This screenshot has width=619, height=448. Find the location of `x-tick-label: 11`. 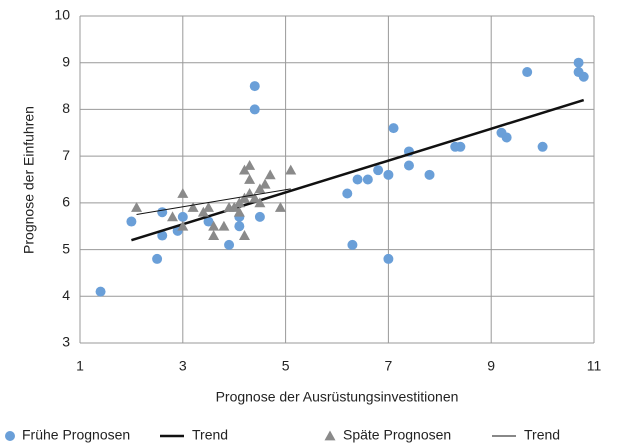

x-tick-label: 11 is located at coordinates (594, 366).